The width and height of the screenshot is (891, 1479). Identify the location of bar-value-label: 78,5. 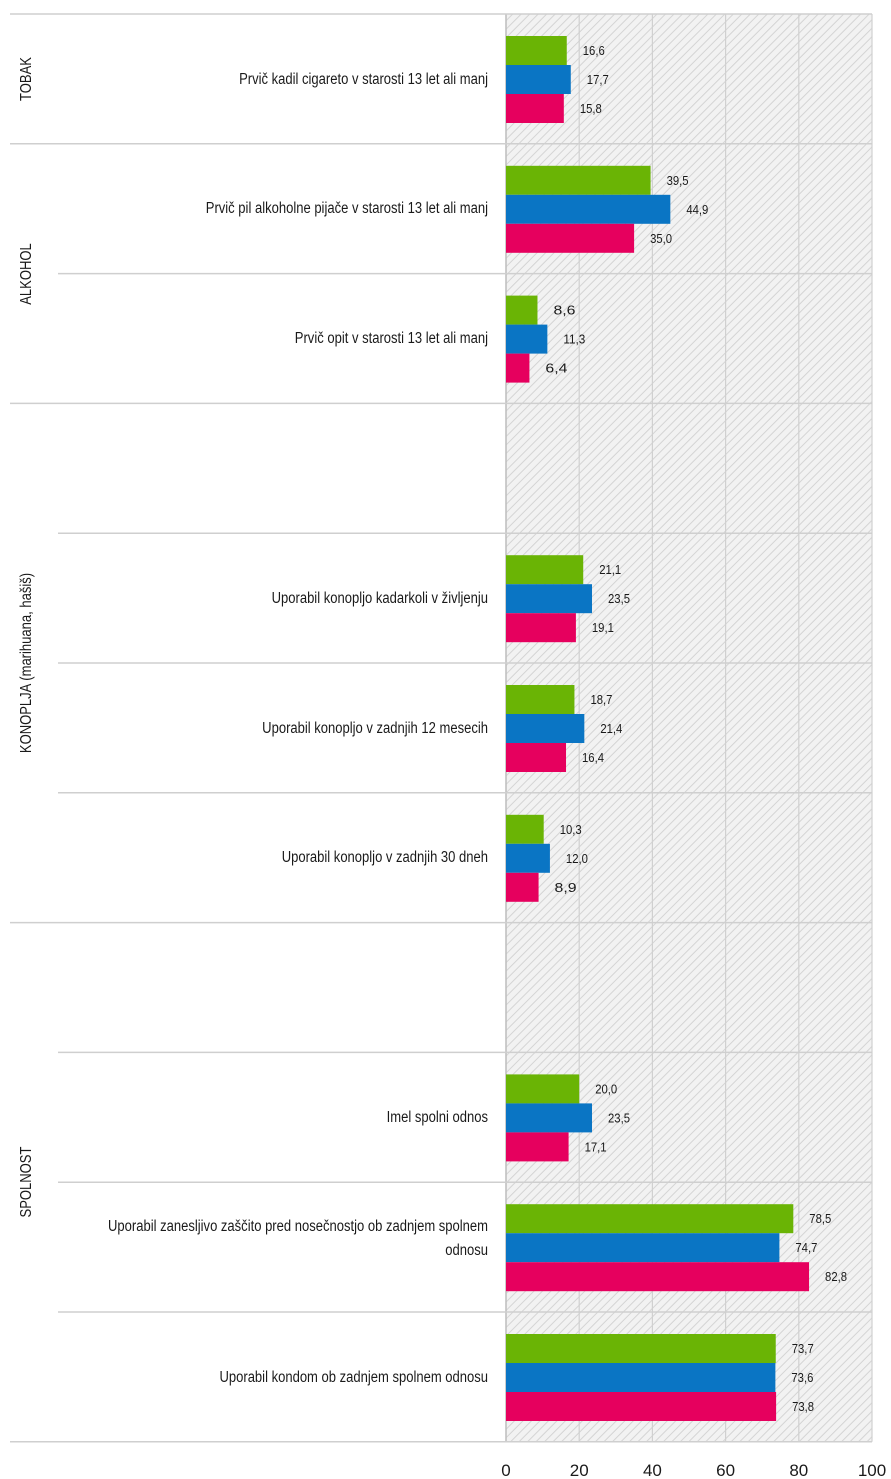
(820, 1219).